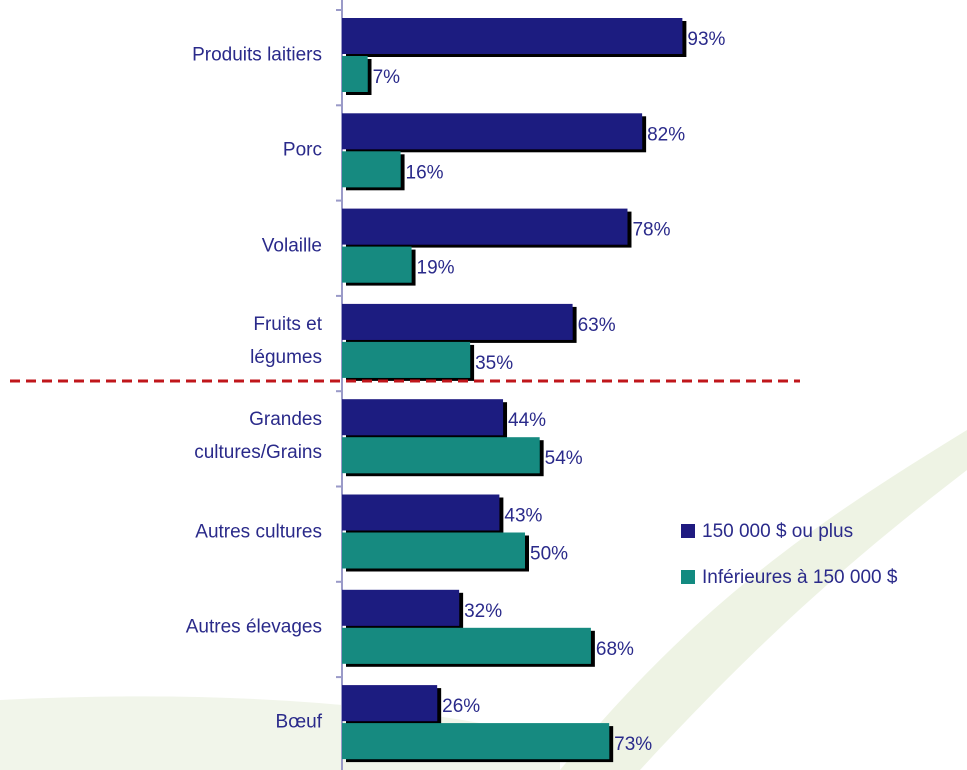 This screenshot has width=967, height=770. I want to click on category-label: Grandes cultures/Grains, so click(258, 436).